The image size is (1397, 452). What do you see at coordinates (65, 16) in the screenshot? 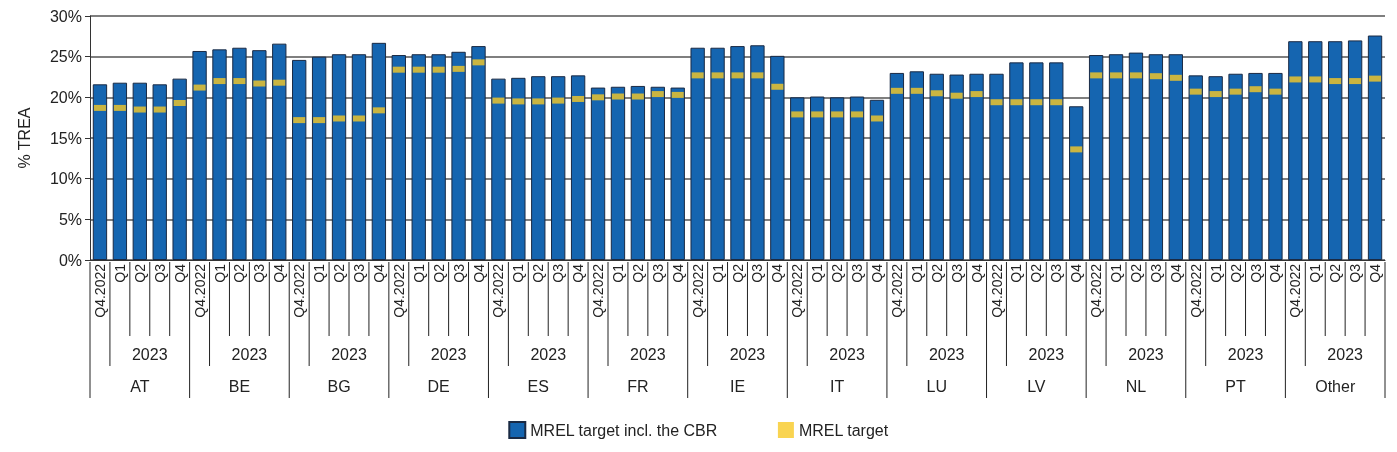
I see `y-tick-label: 30%` at bounding box center [65, 16].